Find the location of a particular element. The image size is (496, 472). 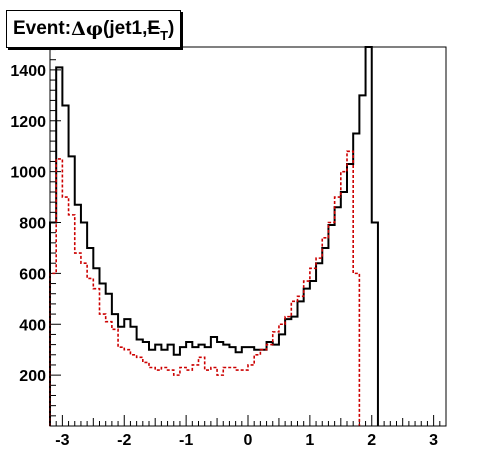

title-body: (jet1, is located at coordinates (125, 28).